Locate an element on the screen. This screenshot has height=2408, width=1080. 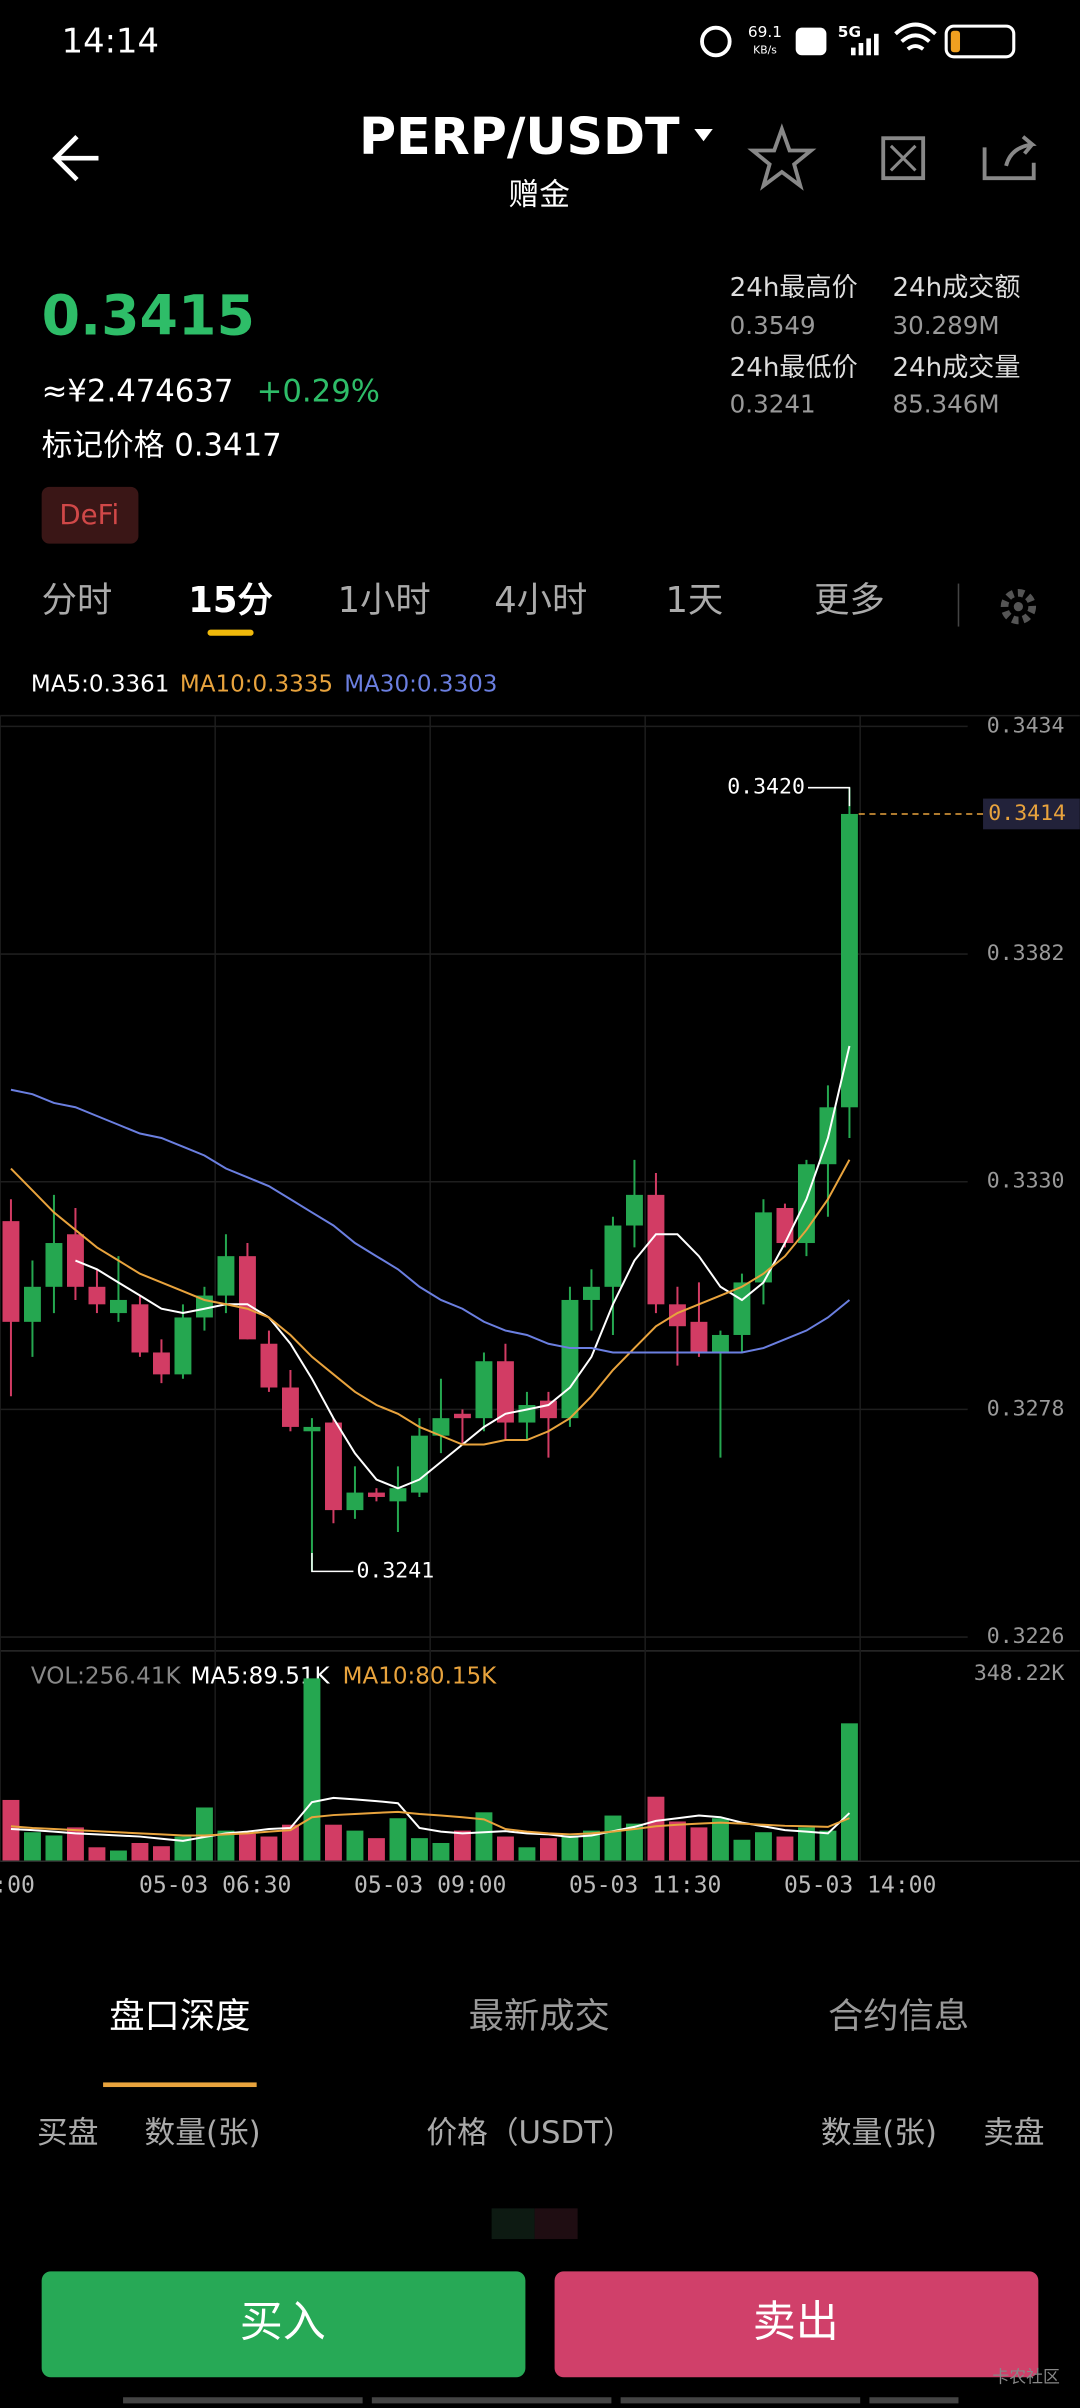
high-marker is located at coordinates (829, 796).